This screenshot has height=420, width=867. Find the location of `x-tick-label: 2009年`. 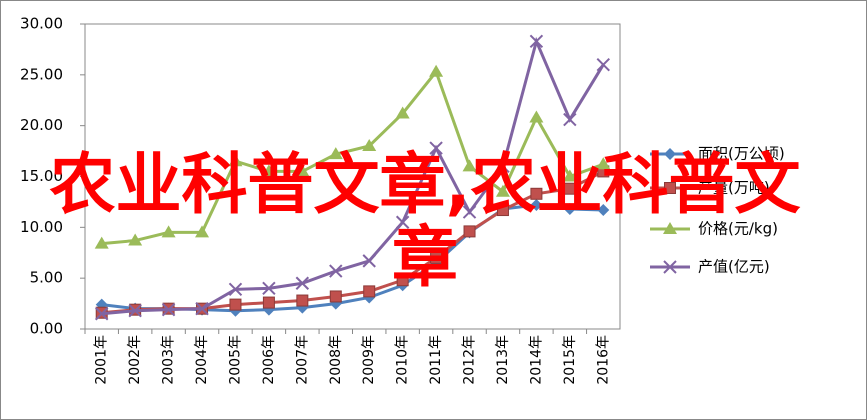

x-tick-label: 2009年 is located at coordinates (369, 360).